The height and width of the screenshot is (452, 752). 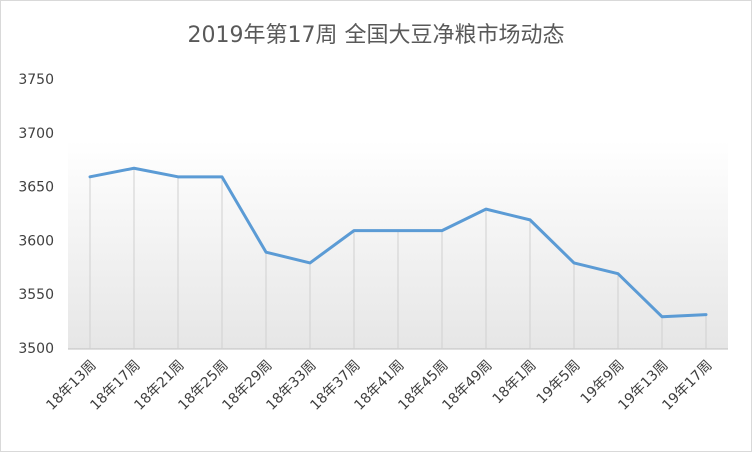 What do you see at coordinates (36, 349) in the screenshot?
I see `y-tick-label: 3500` at bounding box center [36, 349].